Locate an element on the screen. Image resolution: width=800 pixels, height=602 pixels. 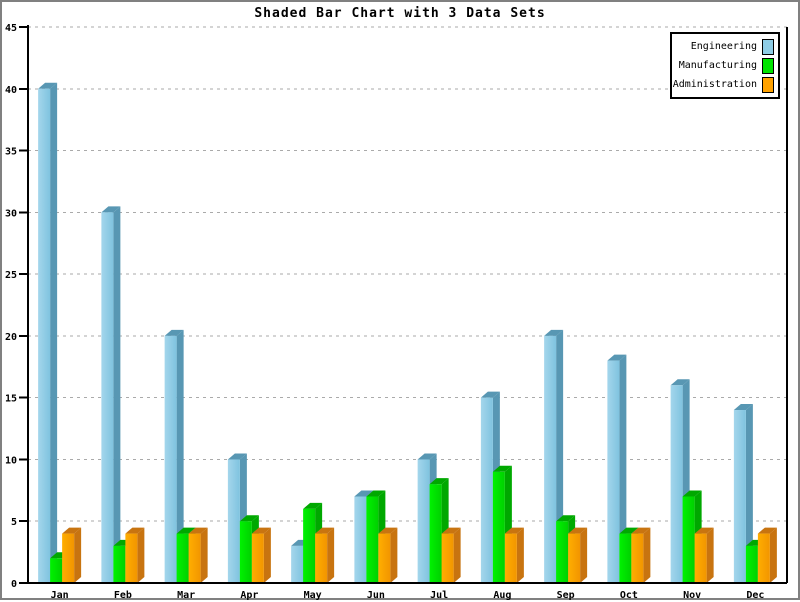
bar-administration-may is located at coordinates (325, 555).